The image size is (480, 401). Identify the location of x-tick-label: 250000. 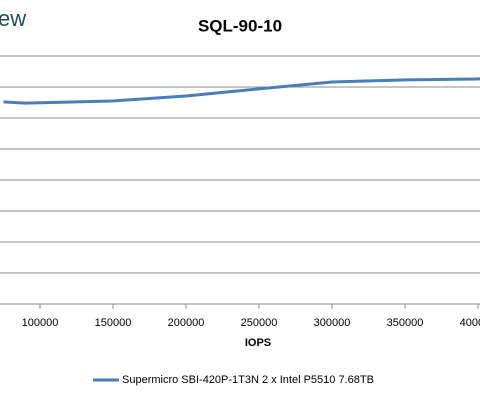
(259, 323).